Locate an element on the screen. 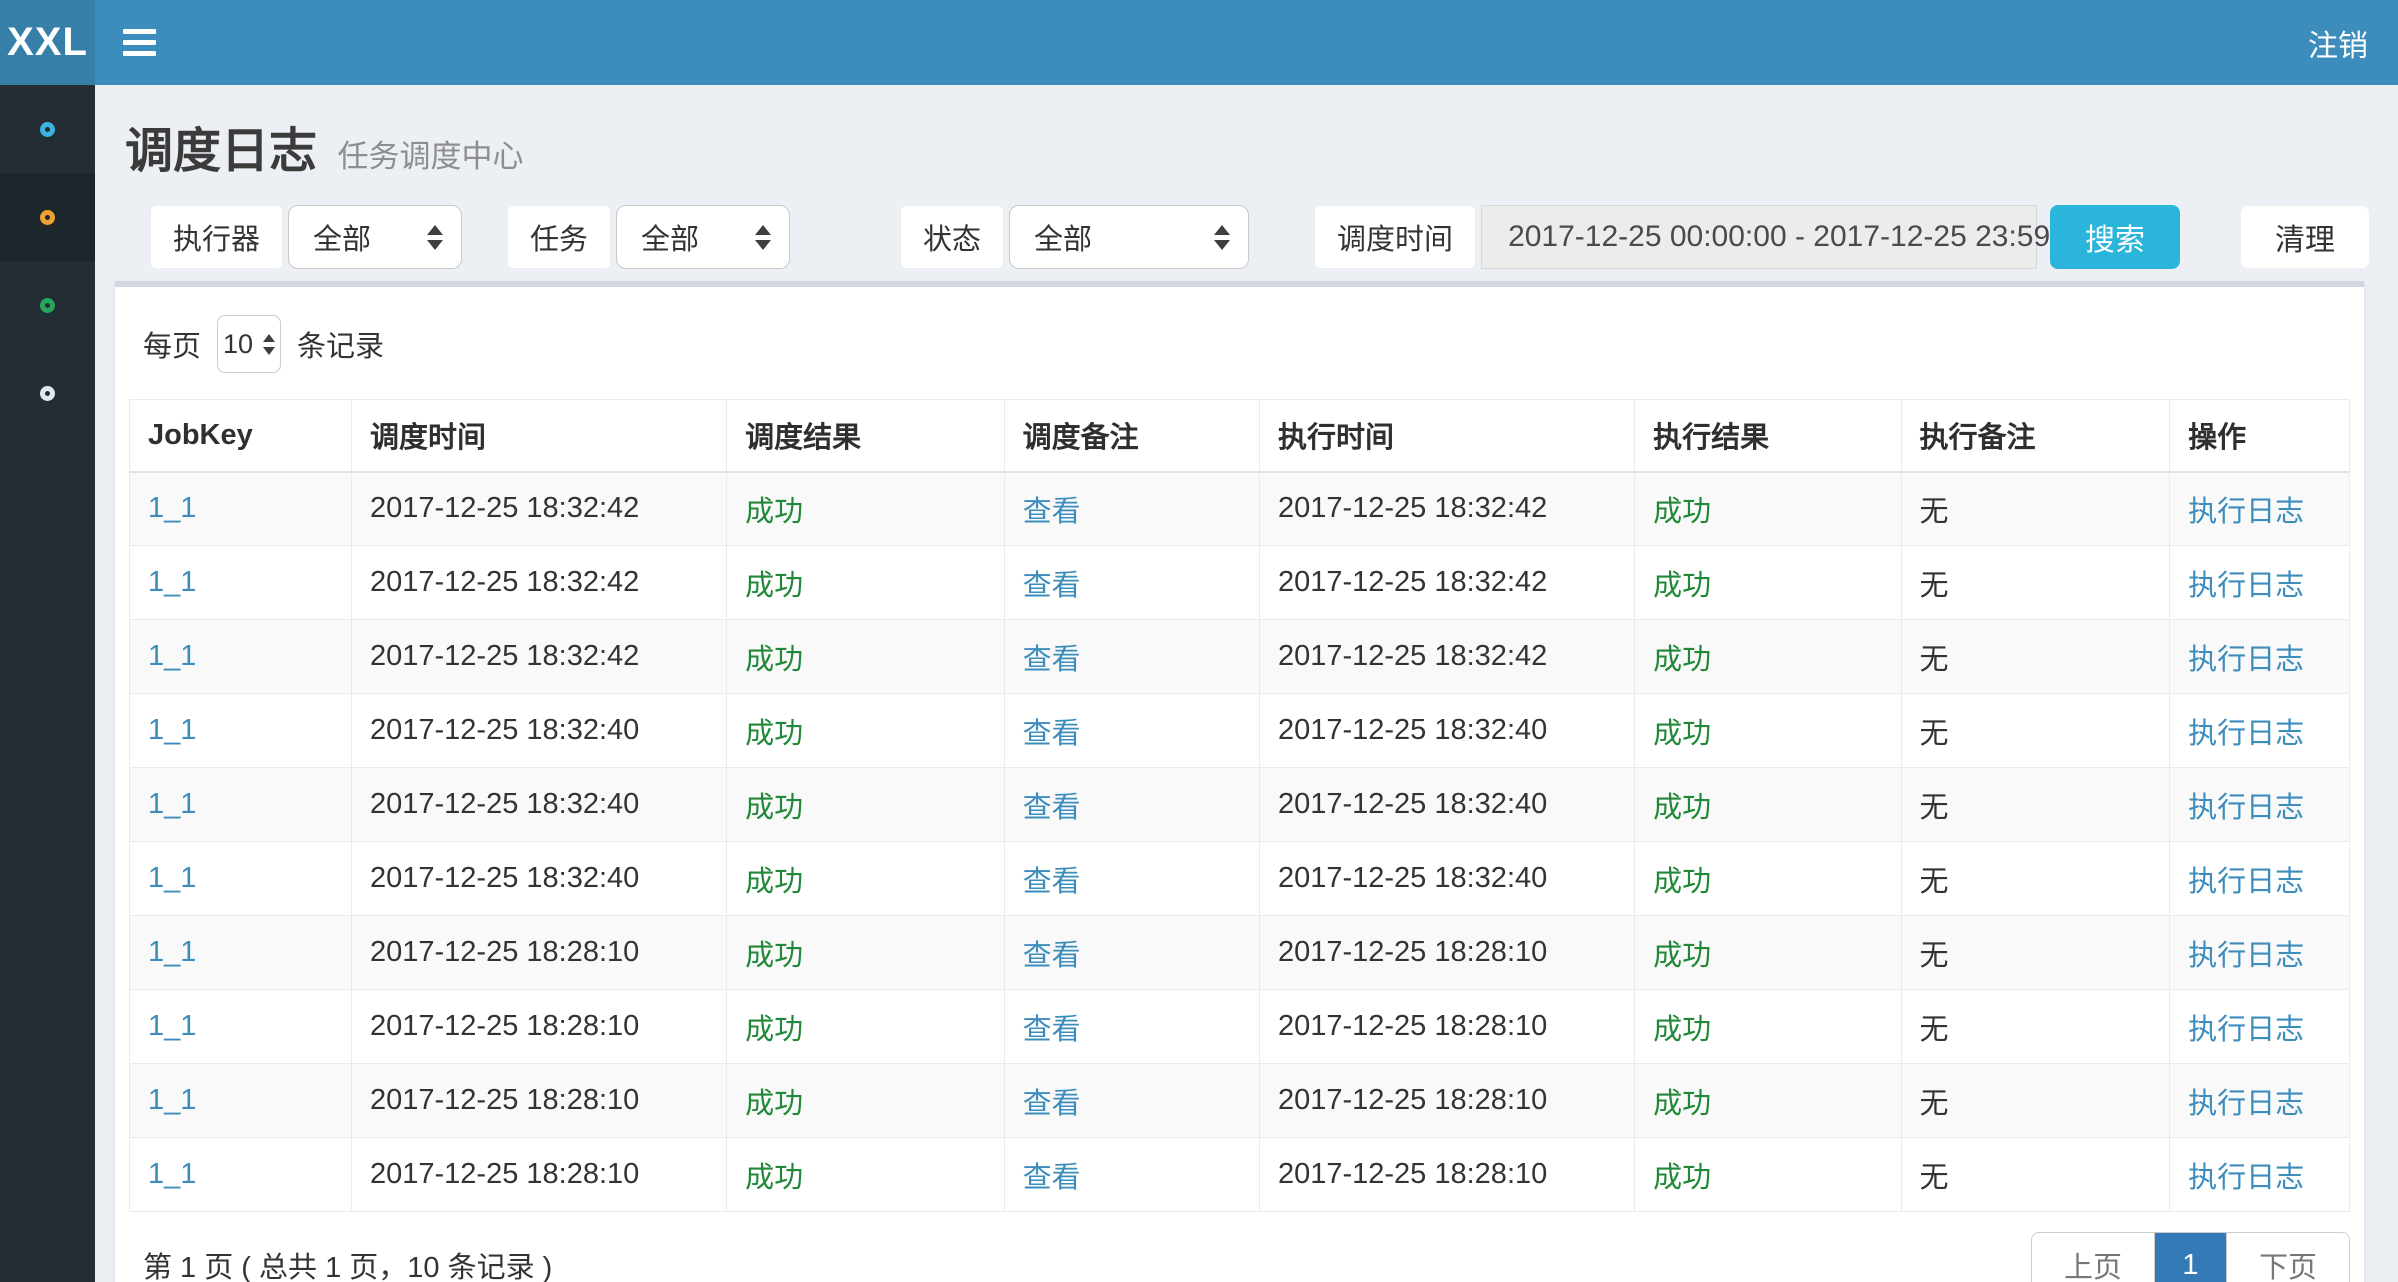  select-arrows-icon is located at coordinates (435, 237).